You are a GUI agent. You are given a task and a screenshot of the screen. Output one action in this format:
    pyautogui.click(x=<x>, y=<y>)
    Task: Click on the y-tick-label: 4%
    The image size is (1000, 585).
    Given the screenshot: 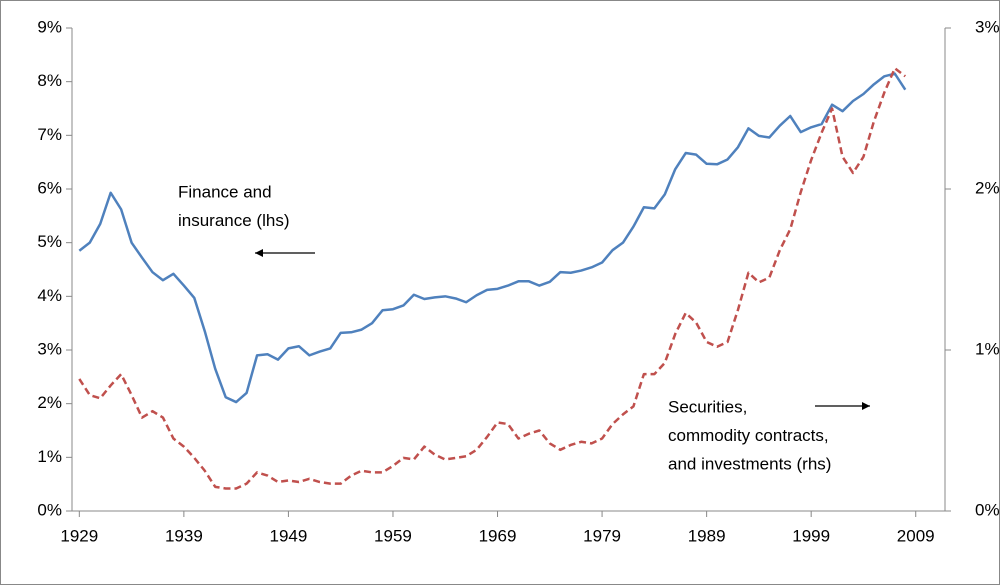 What is the action you would take?
    pyautogui.click(x=49, y=295)
    